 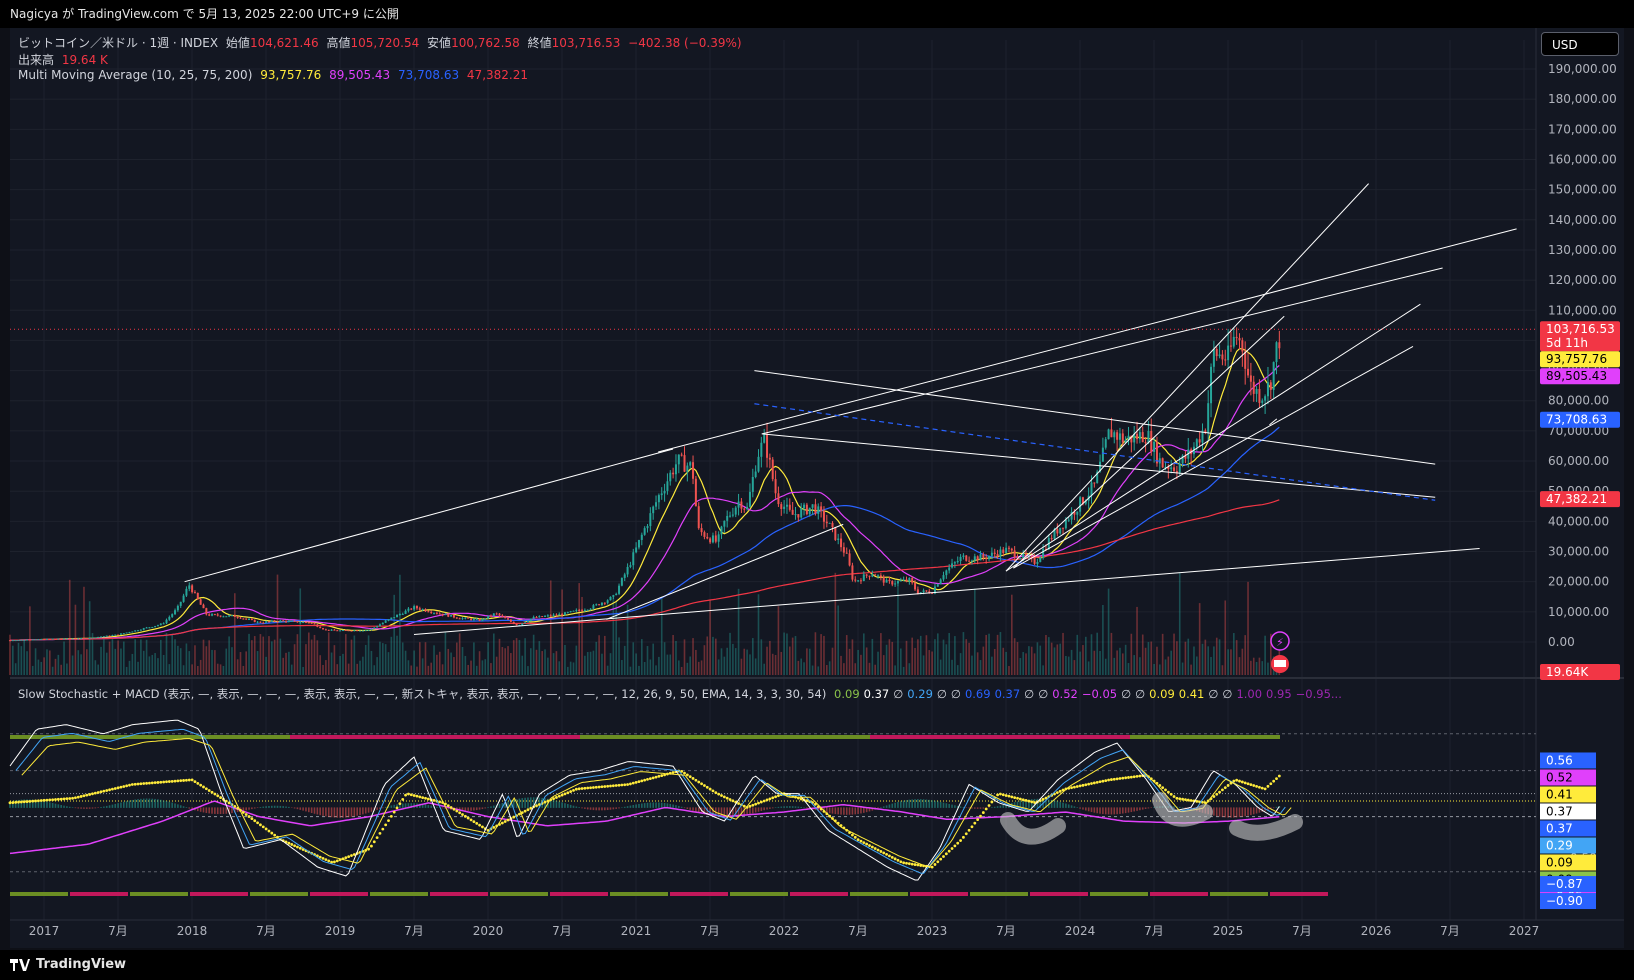 I want to click on volume-tag-value: 19.64K, so click(x=1567, y=672).